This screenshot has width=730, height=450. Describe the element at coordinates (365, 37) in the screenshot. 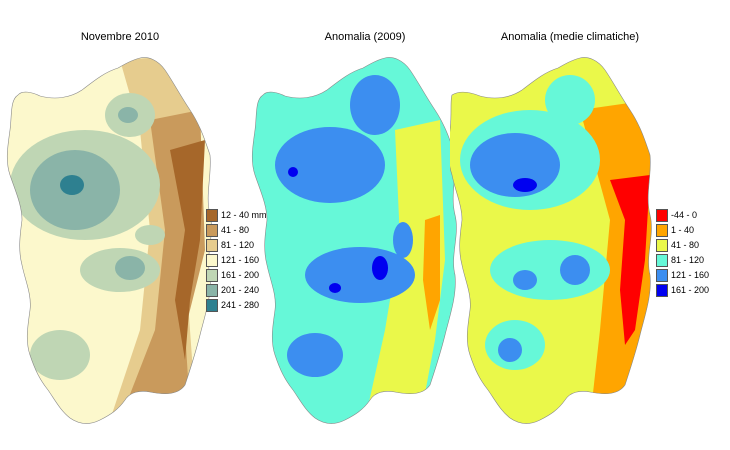

I see `map-title: Anomalia (2009)` at that location.